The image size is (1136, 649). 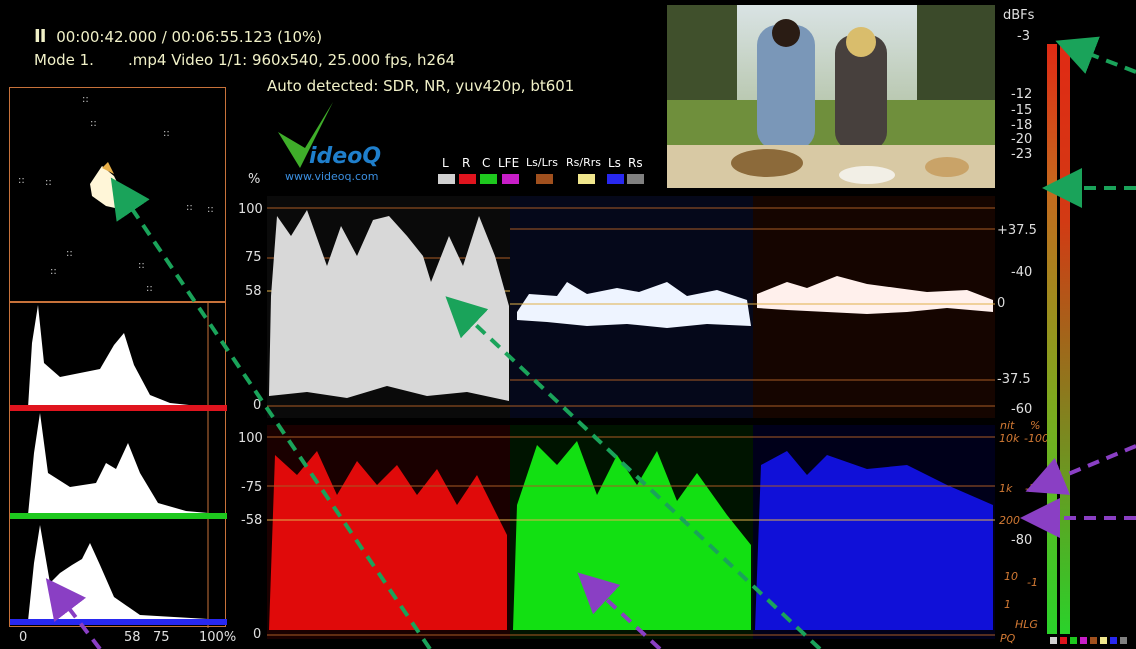 What do you see at coordinates (161, 637) in the screenshot?
I see `hist-x-tick-75: 75` at bounding box center [161, 637].